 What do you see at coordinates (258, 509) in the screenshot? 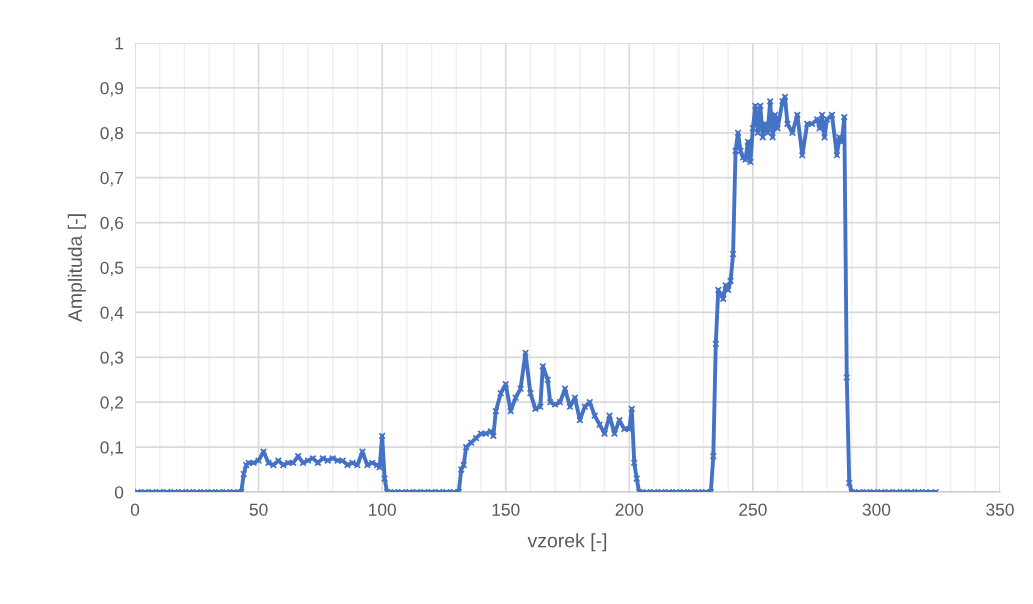
I see `x-tick-label: 50` at bounding box center [258, 509].